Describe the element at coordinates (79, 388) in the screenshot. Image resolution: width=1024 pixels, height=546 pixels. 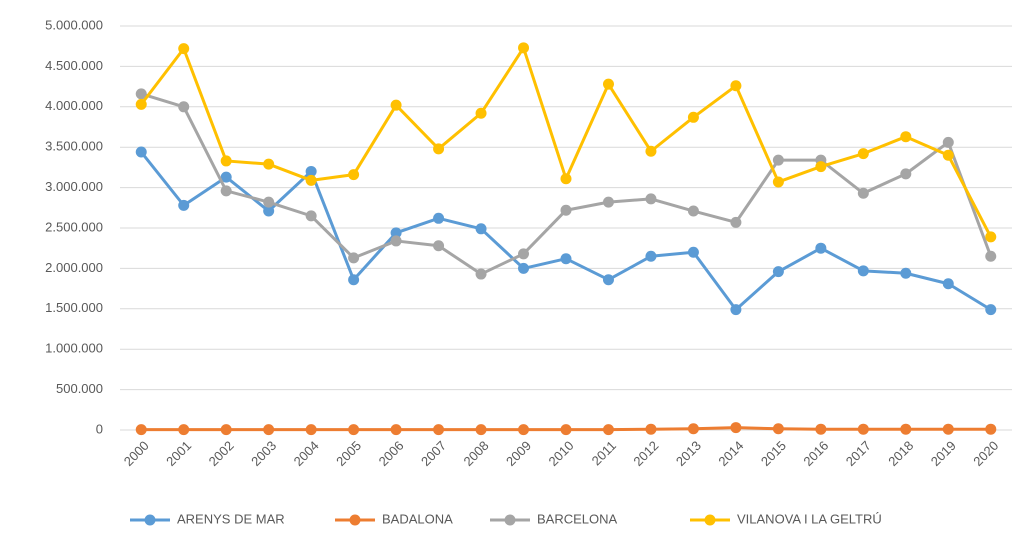
I see `y-tick-label: 500.000` at that location.